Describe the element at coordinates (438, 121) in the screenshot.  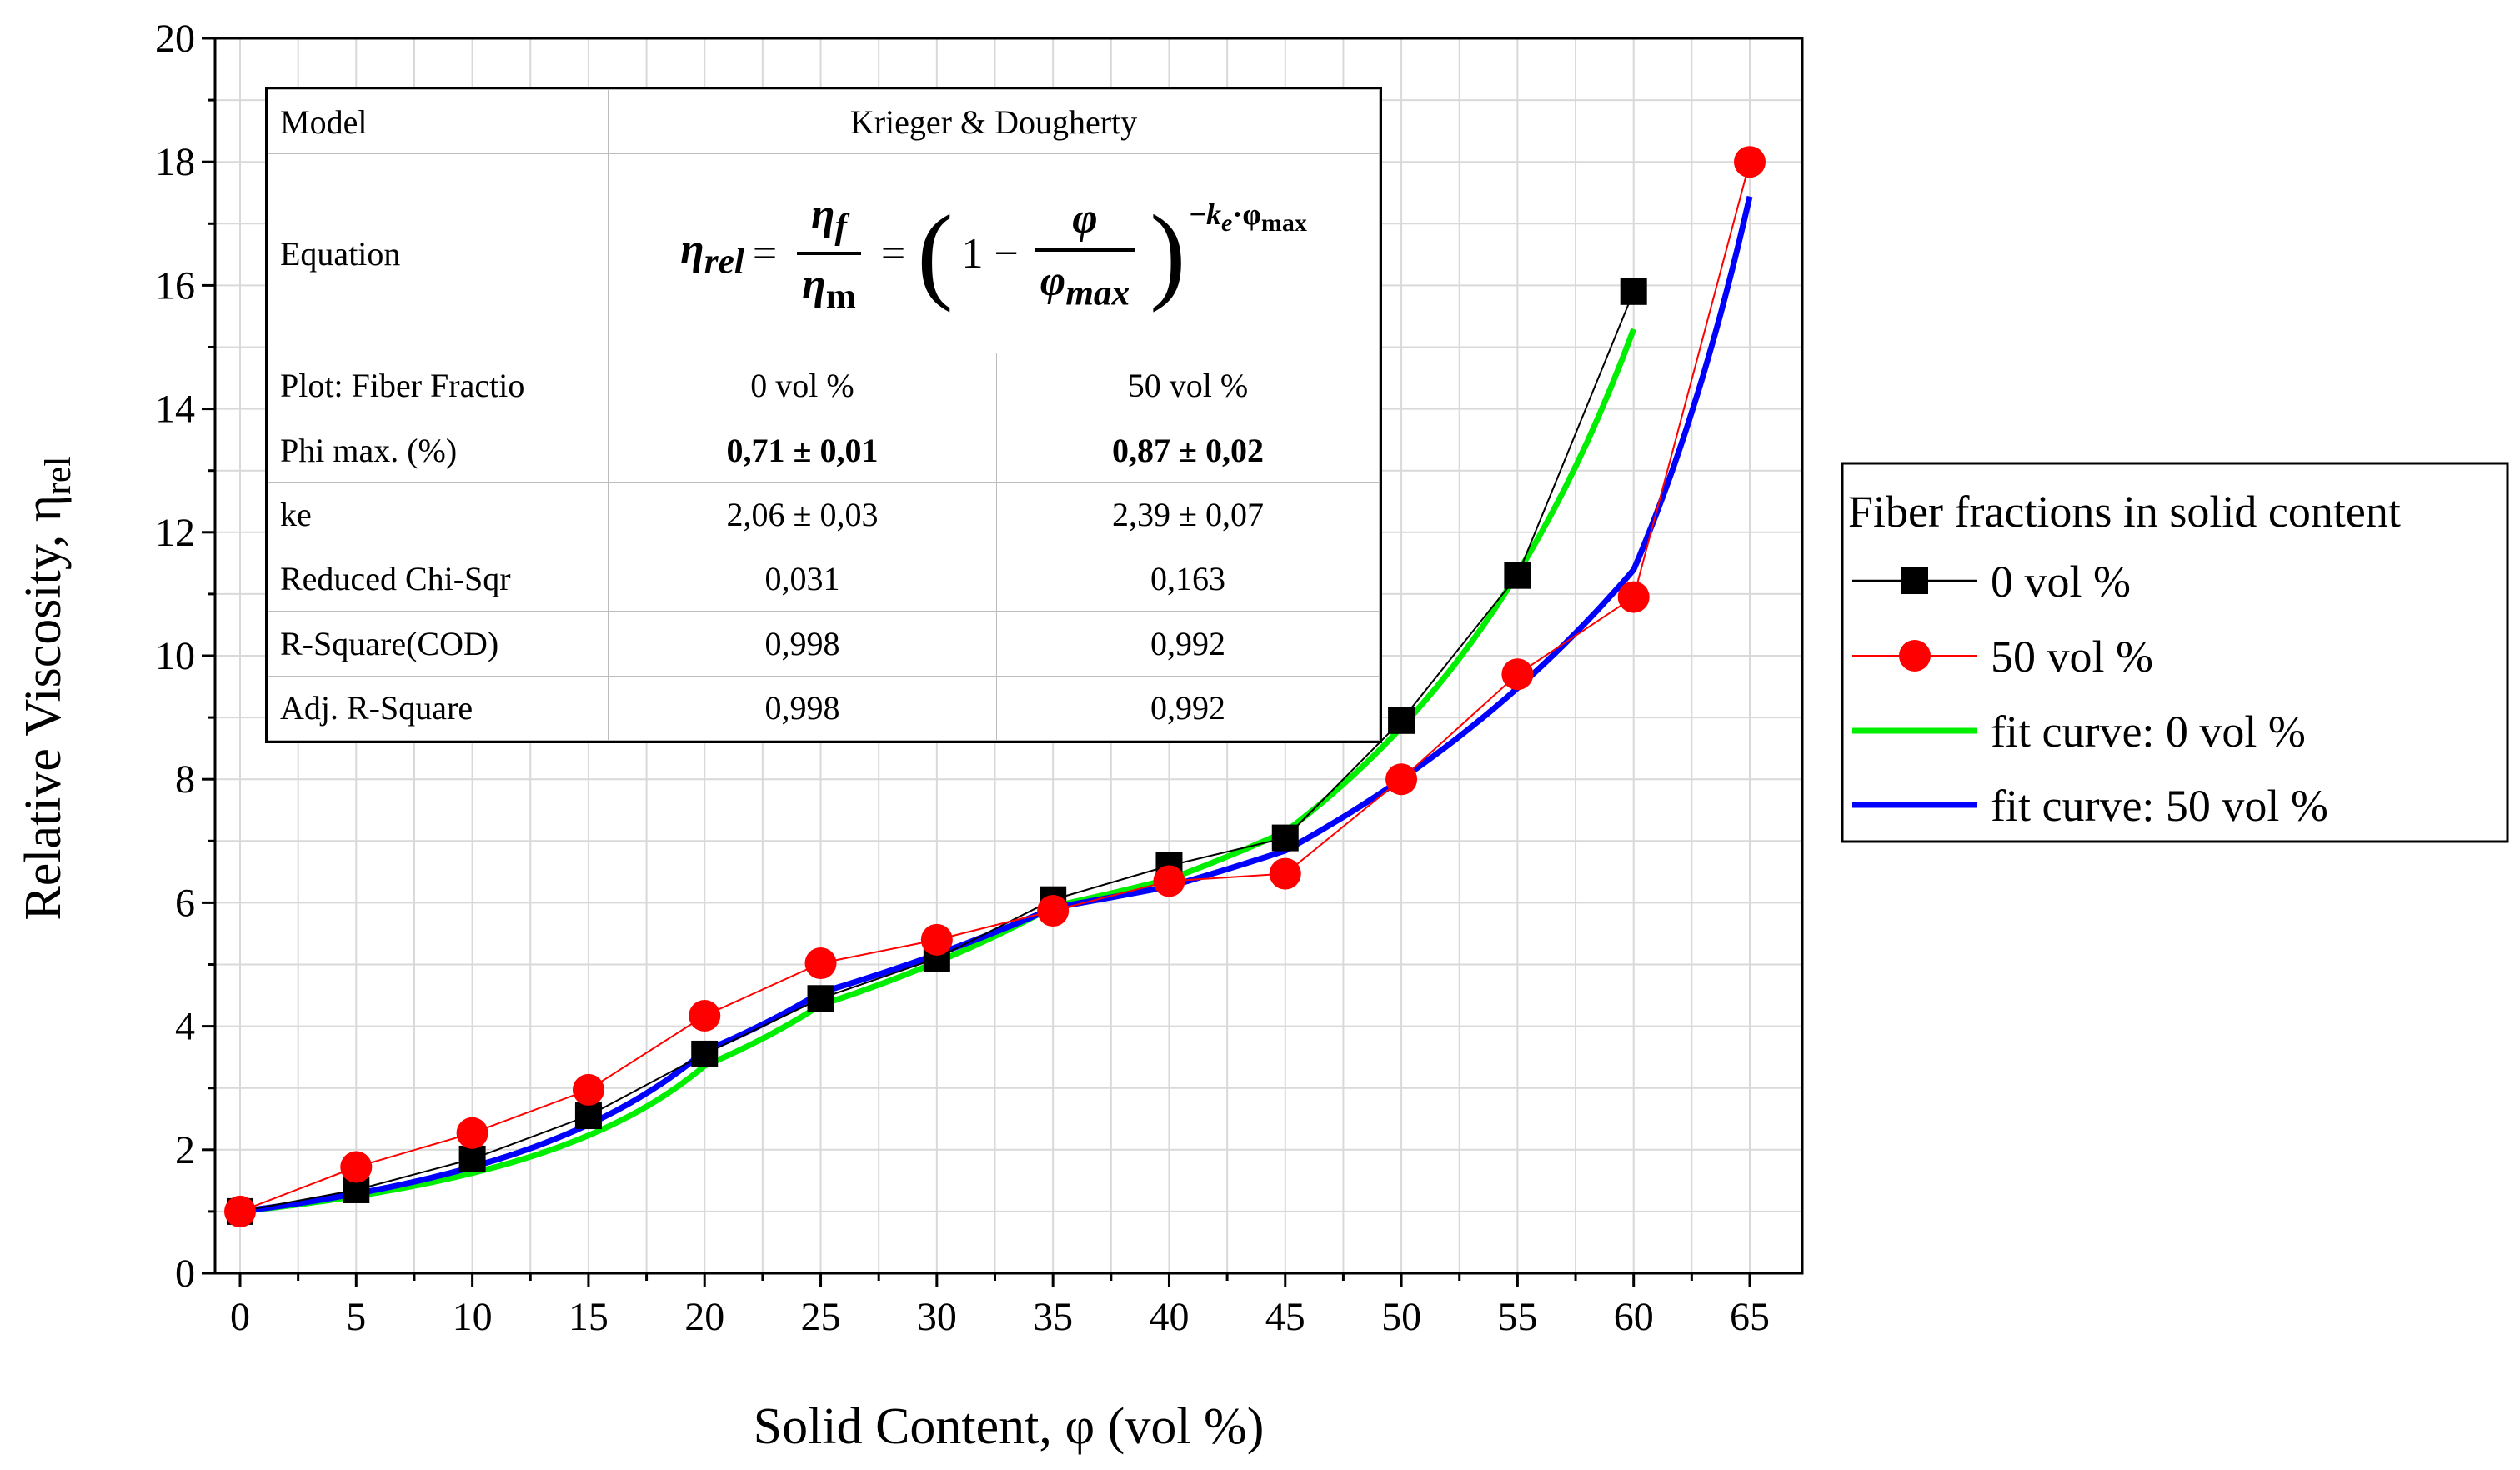
I see `stats-model-label: Model` at that location.